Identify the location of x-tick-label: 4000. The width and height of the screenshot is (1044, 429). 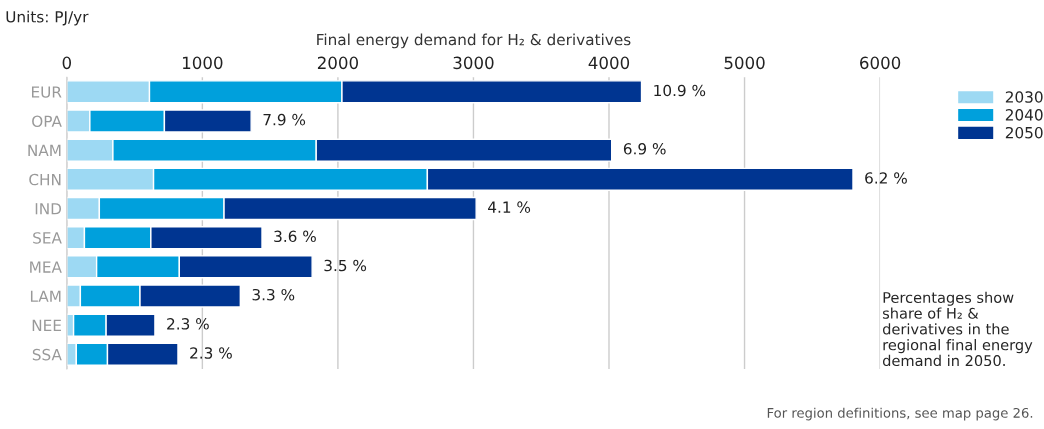
(609, 63).